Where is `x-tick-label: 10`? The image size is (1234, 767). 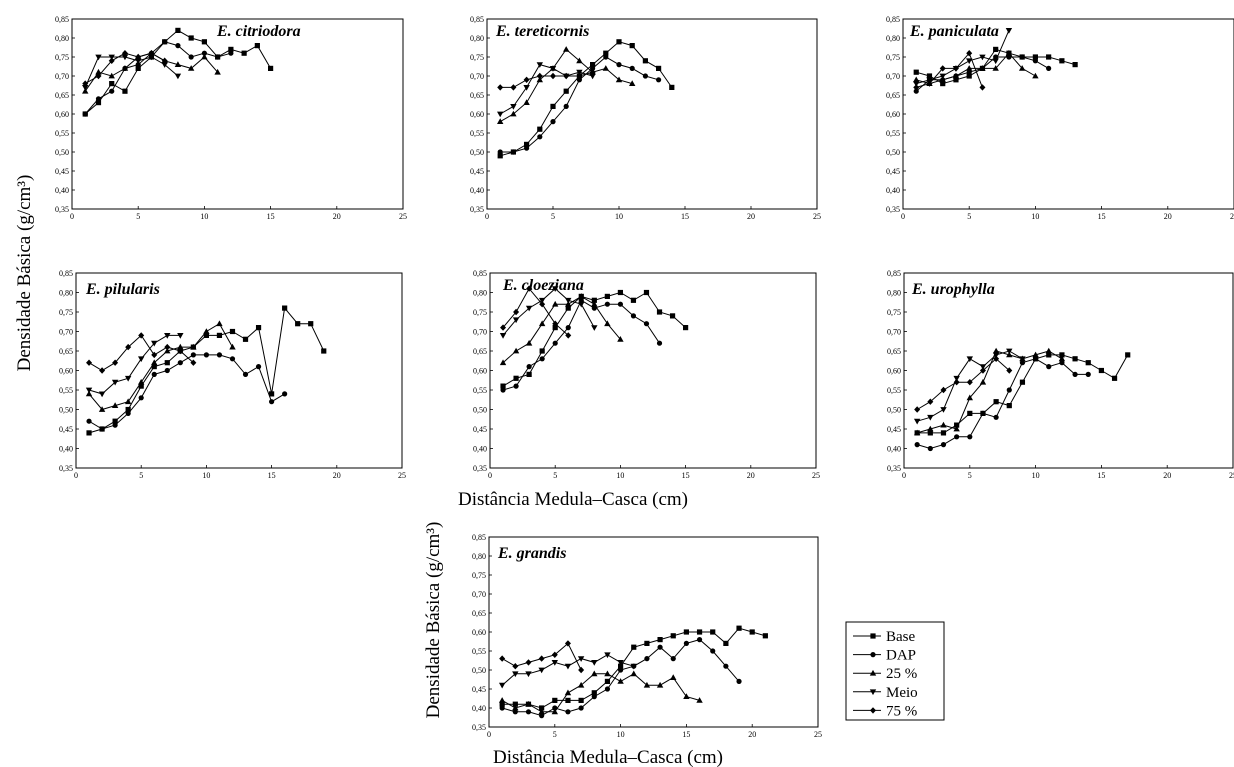 x-tick-label: 10 is located at coordinates (620, 475).